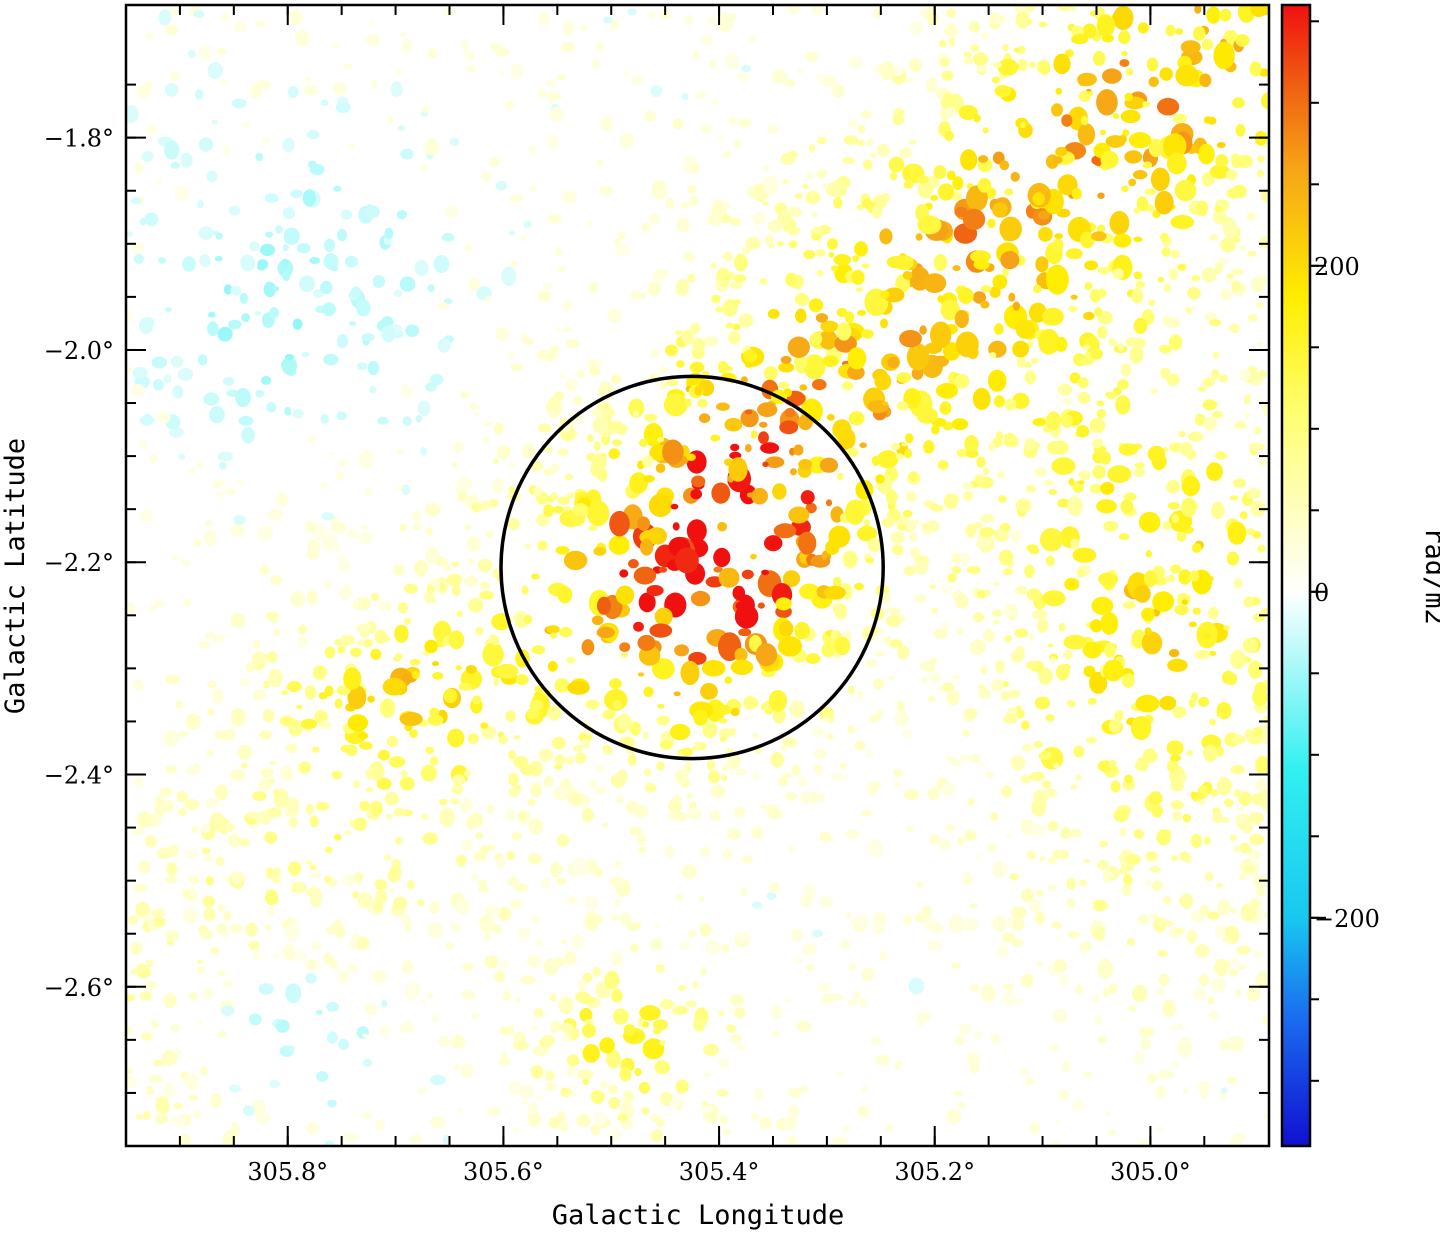 This screenshot has width=1440, height=1236. Describe the element at coordinates (287, 1172) in the screenshot. I see `x-tick-label: 305.8°` at that location.